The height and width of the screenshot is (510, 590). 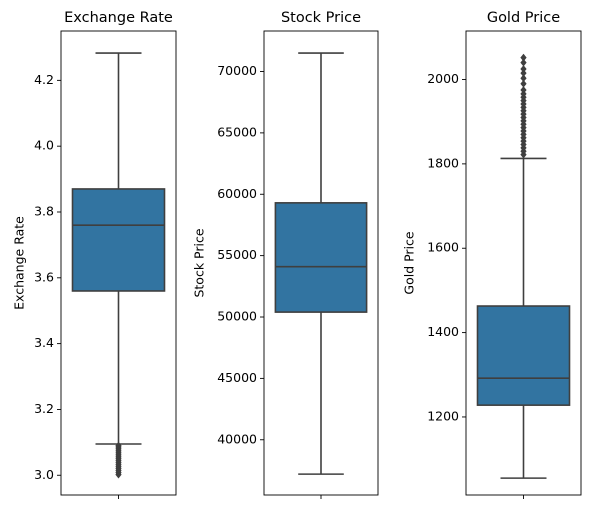 What do you see at coordinates (44, 145) in the screenshot?
I see `y-tick-label: 4.0` at bounding box center [44, 145].